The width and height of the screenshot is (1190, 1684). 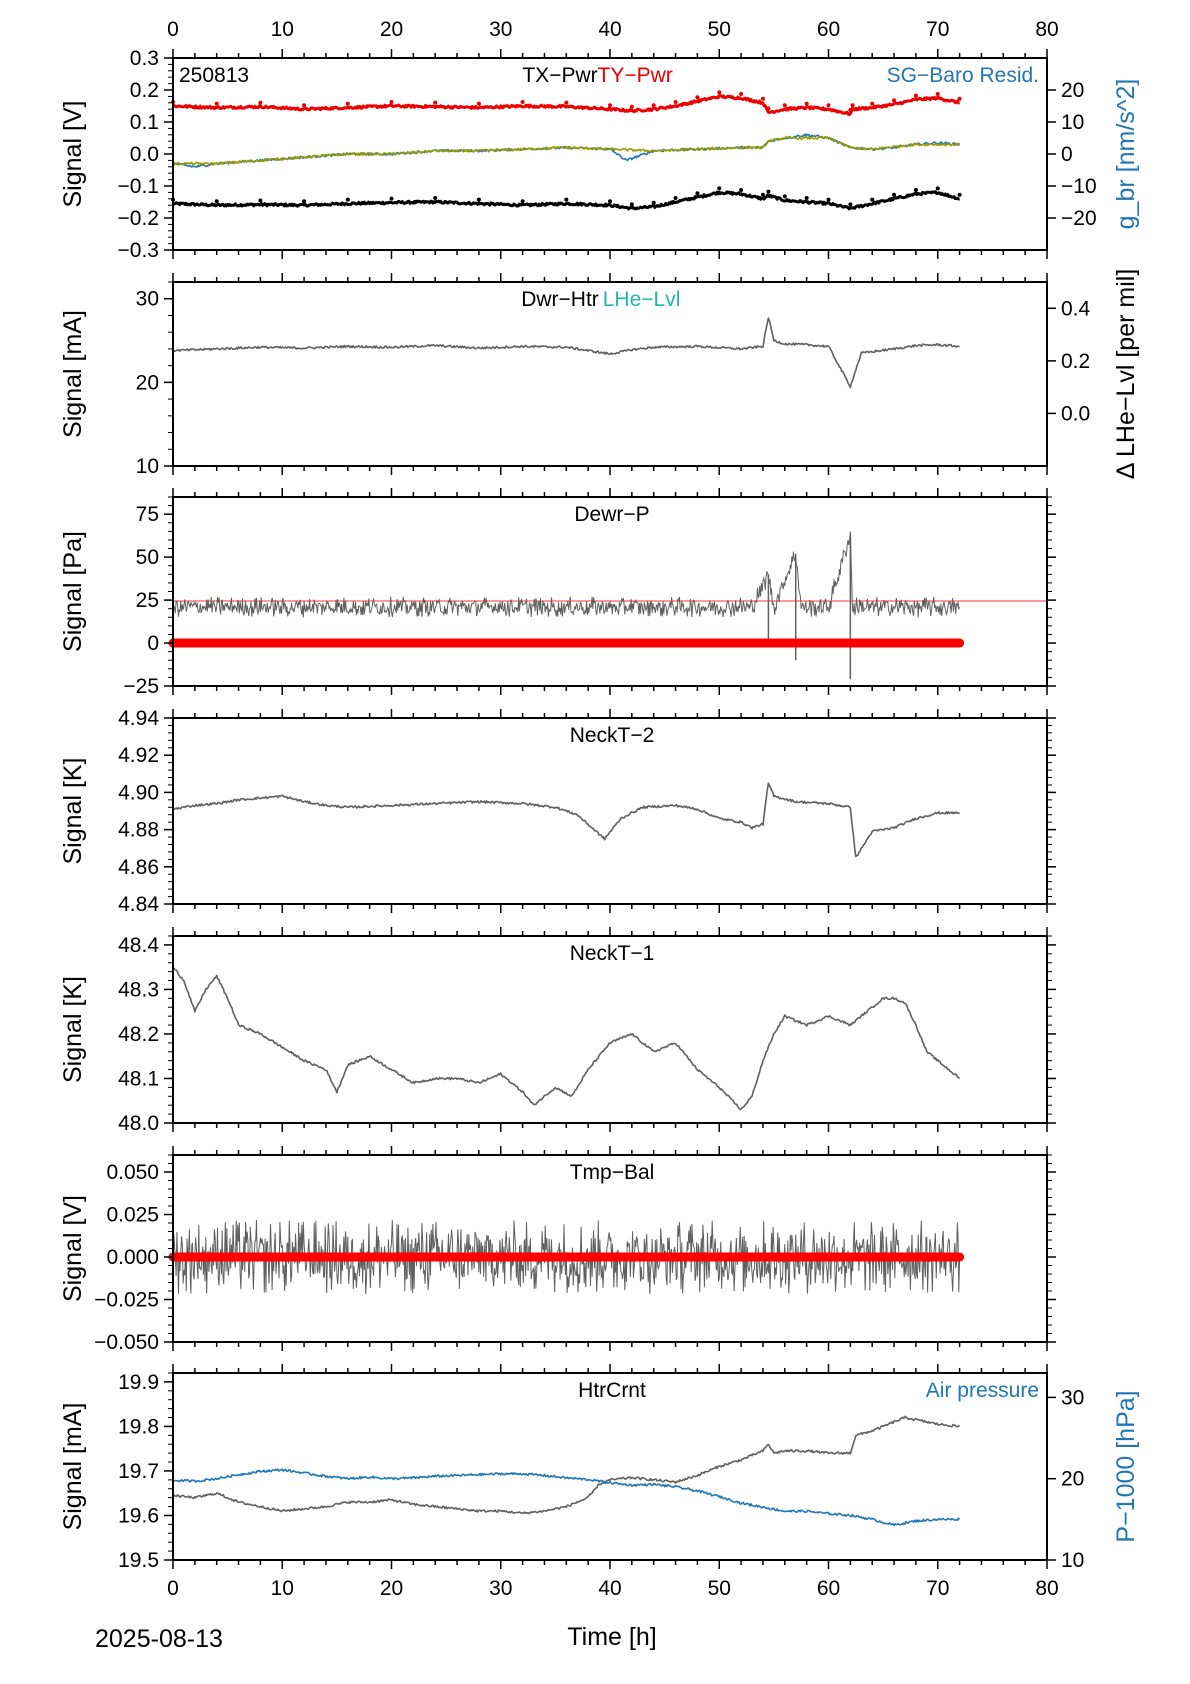 What do you see at coordinates (1076, 308) in the screenshot?
I see `y2-tick-label: 0.4` at bounding box center [1076, 308].